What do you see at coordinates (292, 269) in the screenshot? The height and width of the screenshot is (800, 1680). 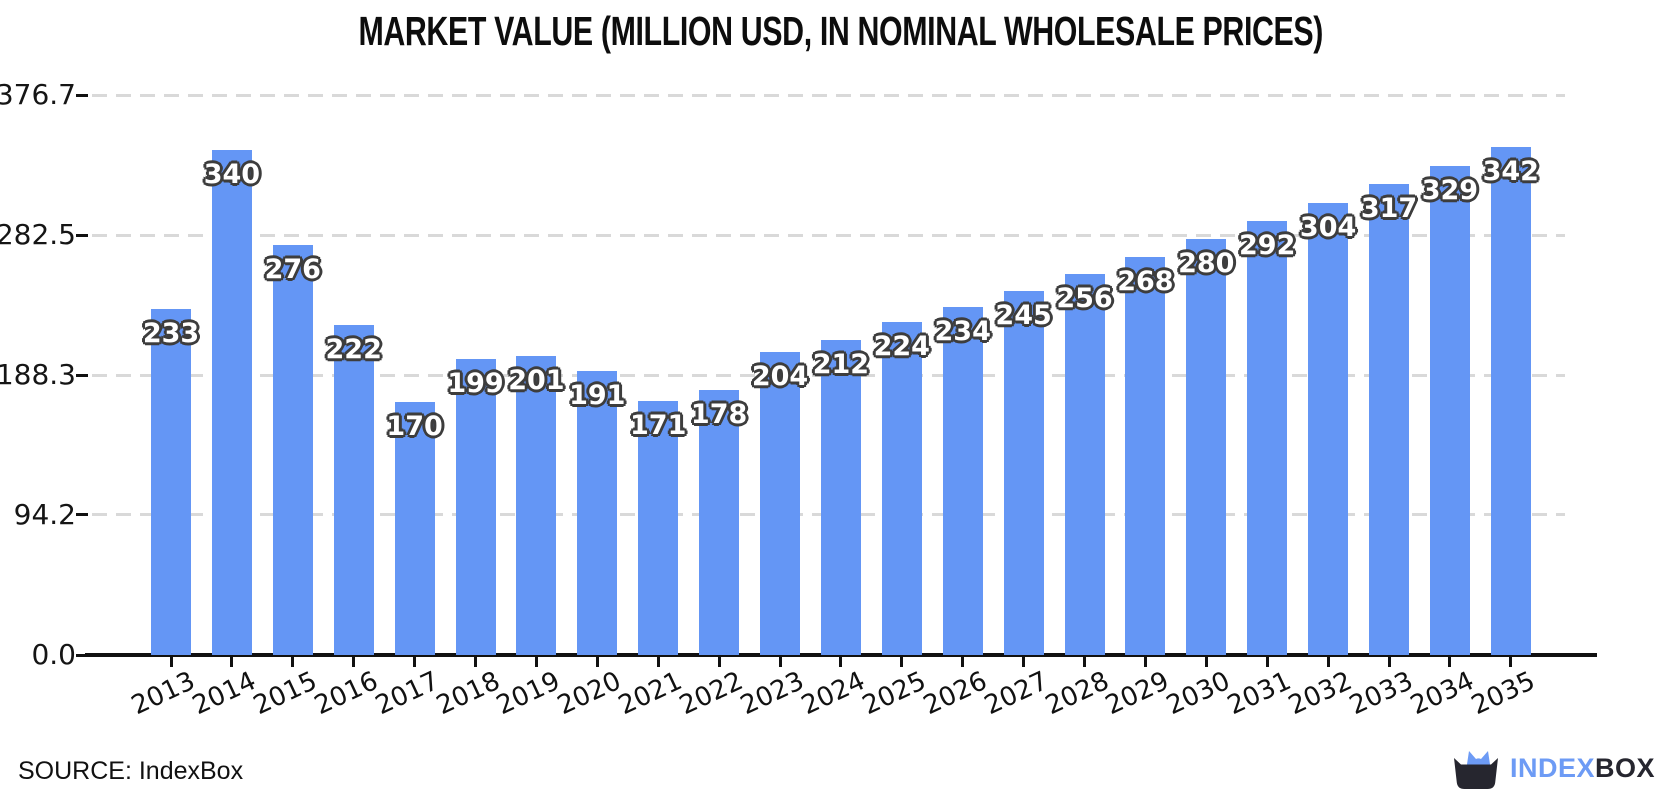 I see `bar-value-label: 276` at bounding box center [292, 269].